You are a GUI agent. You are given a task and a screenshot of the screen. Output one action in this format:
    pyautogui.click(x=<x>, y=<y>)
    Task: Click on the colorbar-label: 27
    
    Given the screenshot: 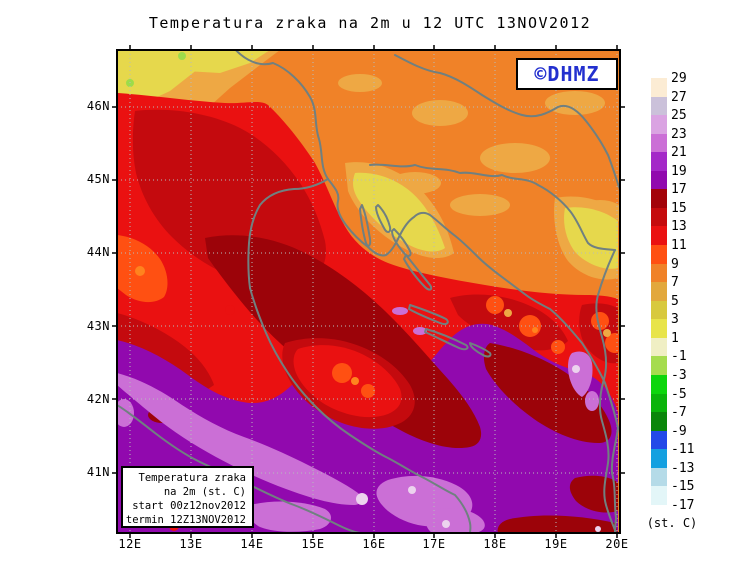 What is the action you would take?
    pyautogui.click(x=679, y=97)
    